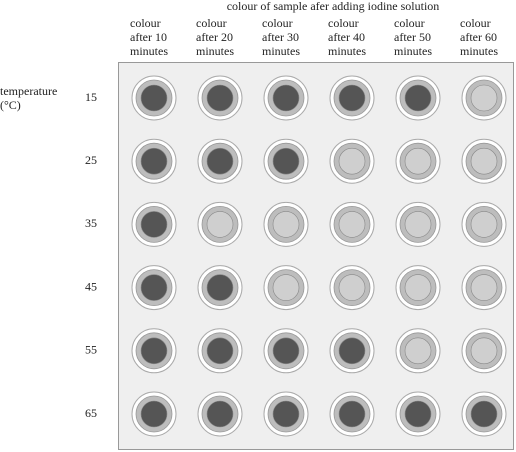 The width and height of the screenshot is (516, 452). What do you see at coordinates (91, 160) in the screenshot?
I see `row-temperature: 25` at bounding box center [91, 160].